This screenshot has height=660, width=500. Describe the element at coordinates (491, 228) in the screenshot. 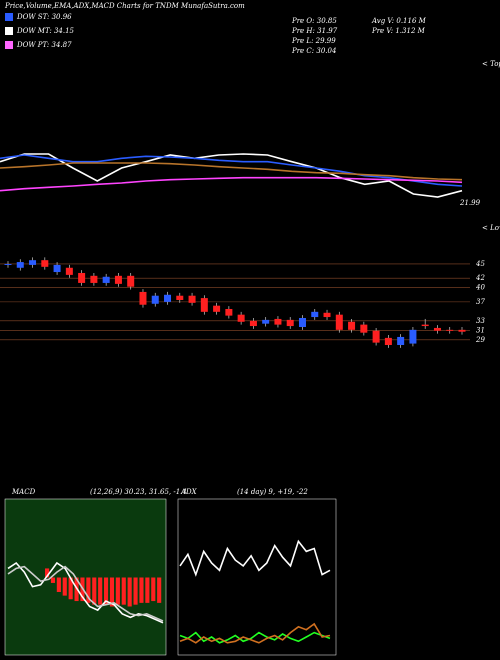

I see `lows-label: < Lows` at that location.